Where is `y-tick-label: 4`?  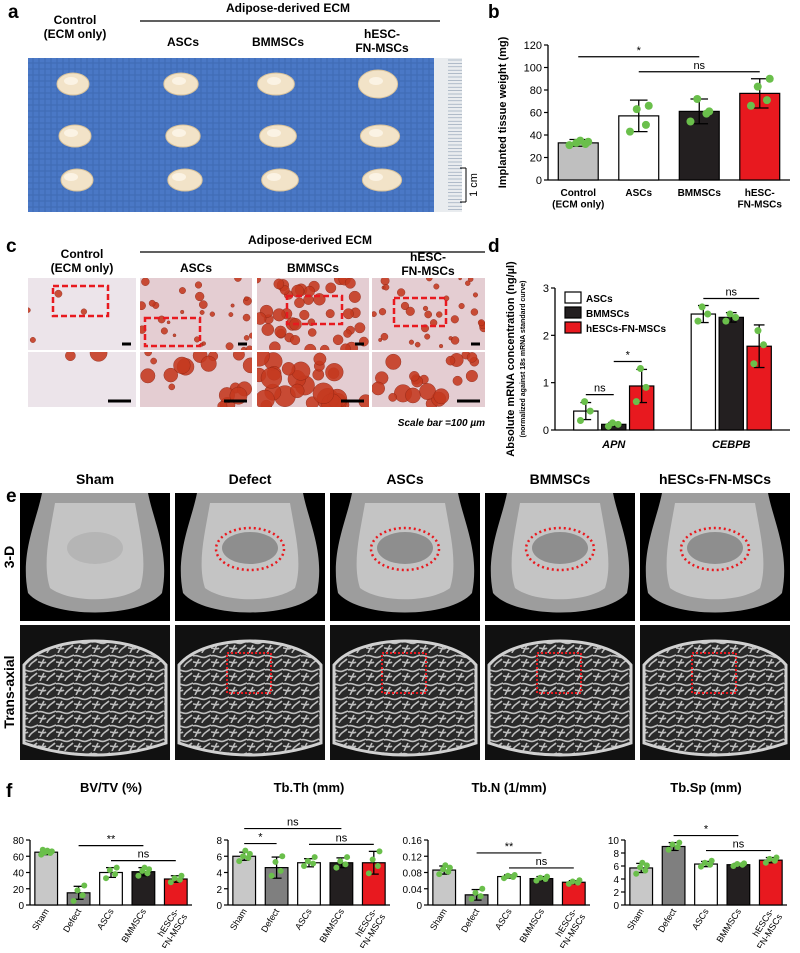
y-tick-label: 4 is located at coordinates (616, 880).